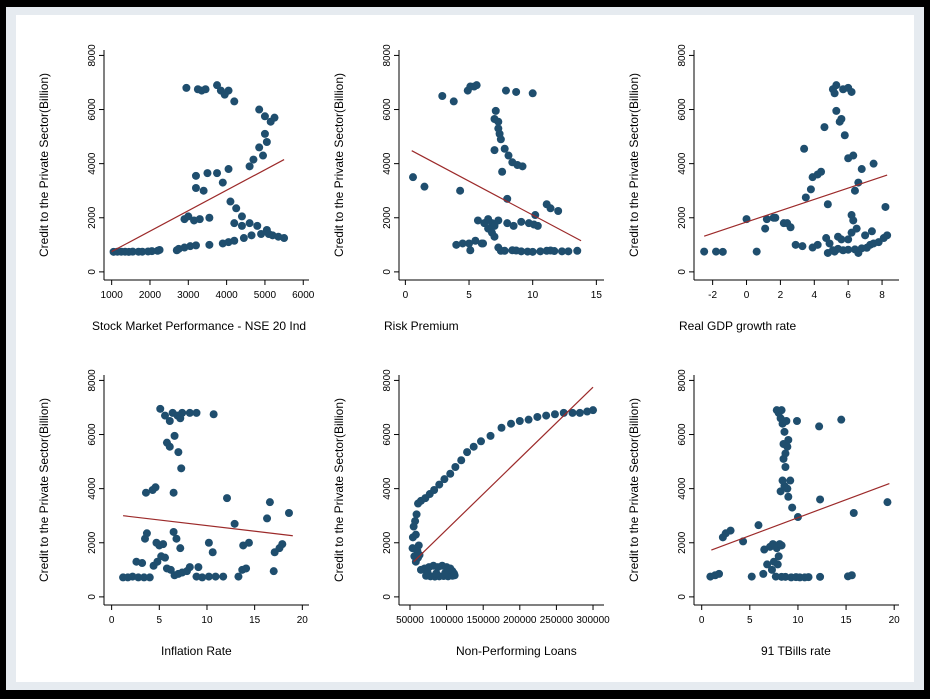  Describe the element at coordinates (737, 326) in the screenshot. I see `x-axis-label: Real GDP growth rate` at that location.